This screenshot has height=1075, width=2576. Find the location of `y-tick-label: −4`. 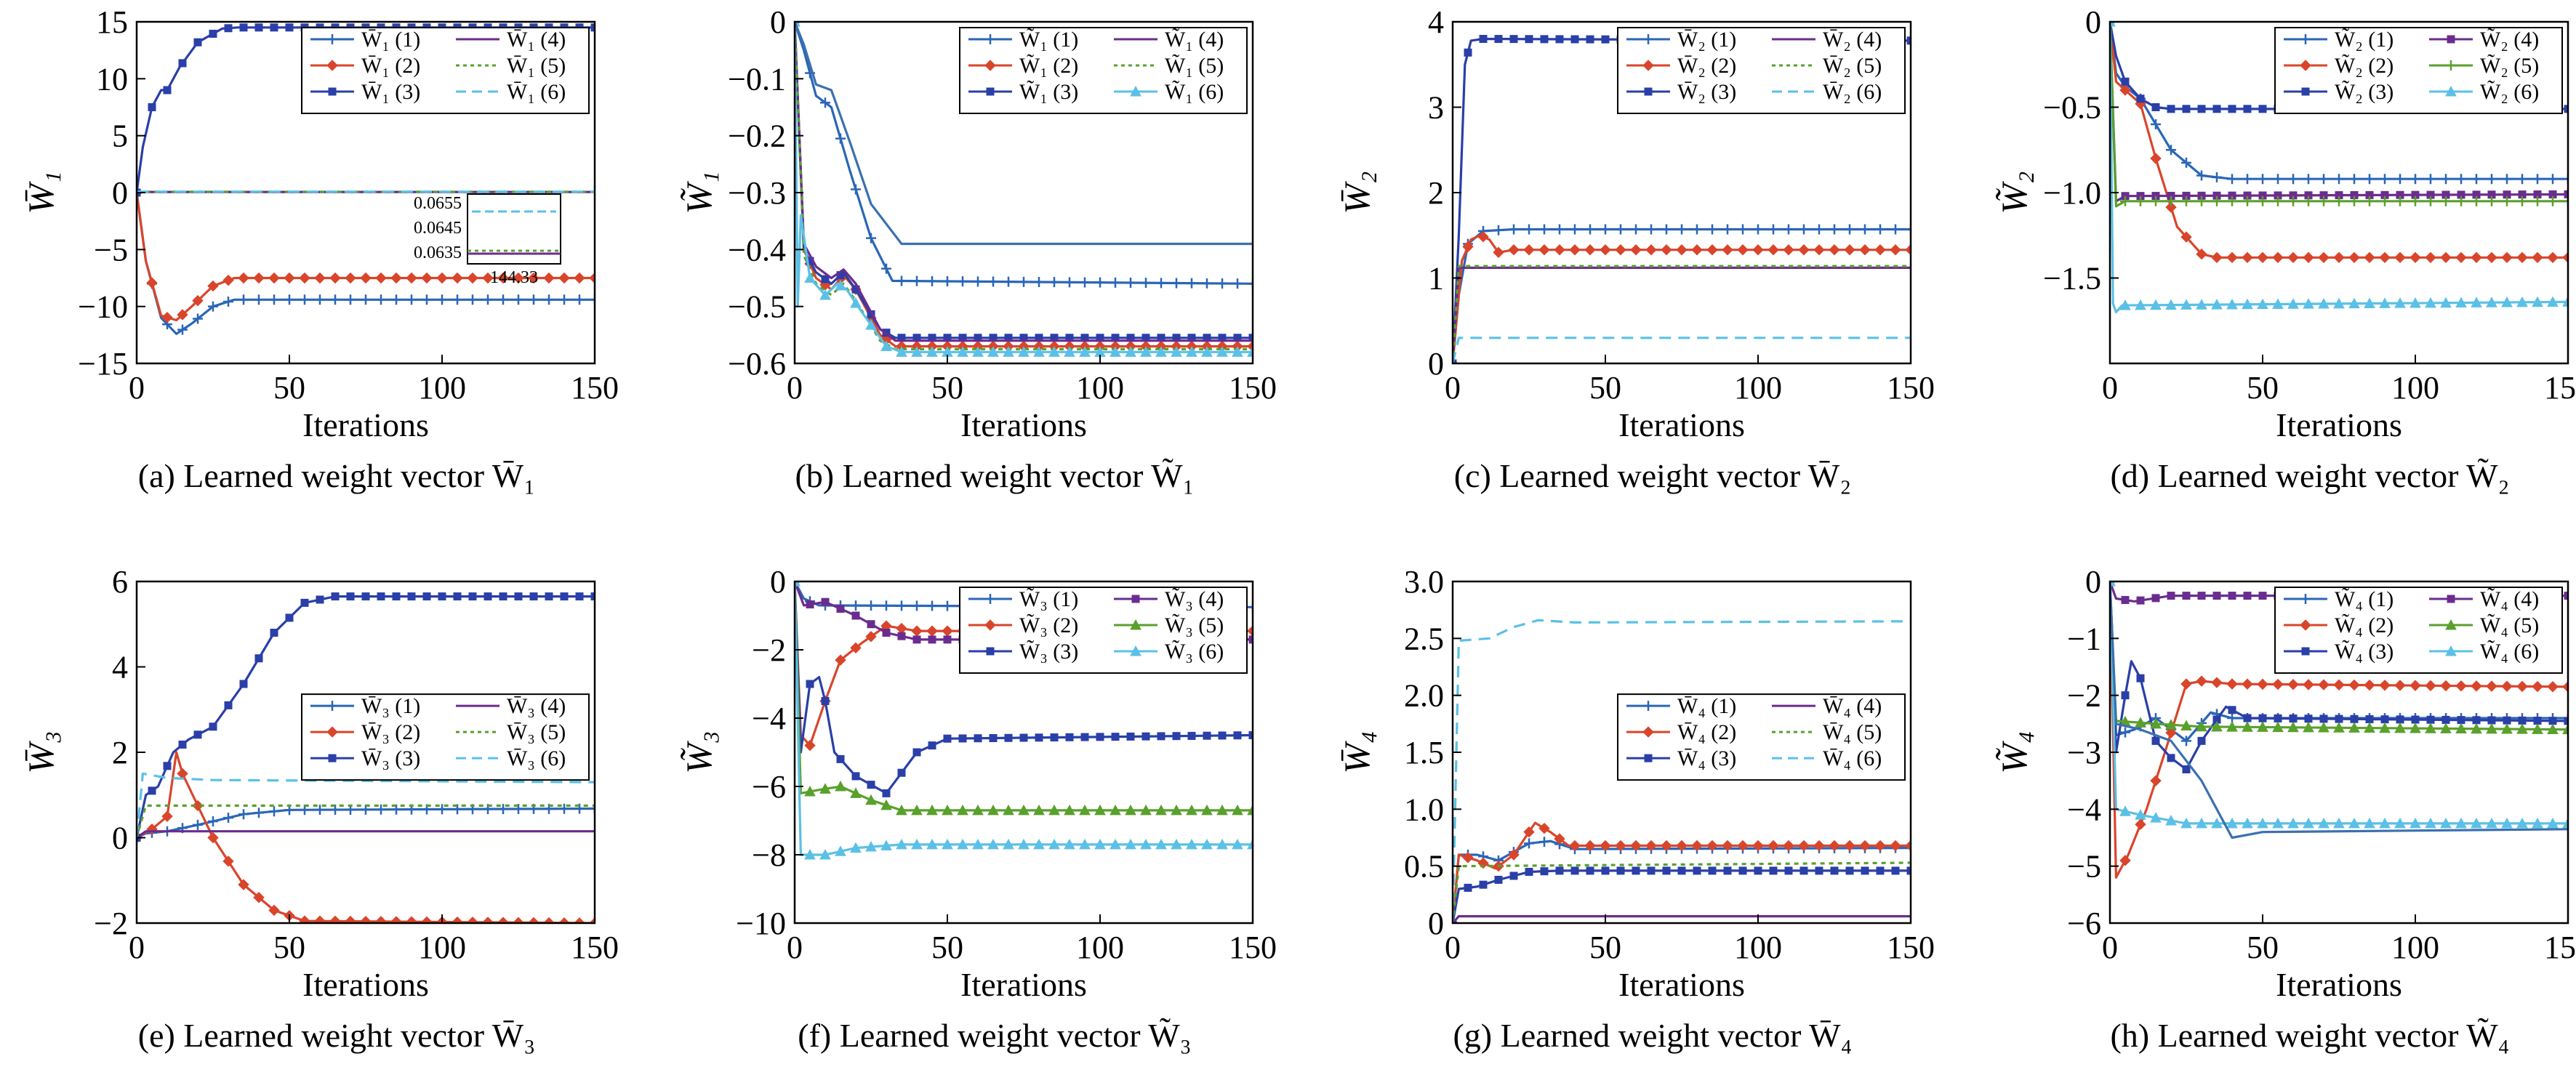

y-tick-label: −4 is located at coordinates (2084, 809).